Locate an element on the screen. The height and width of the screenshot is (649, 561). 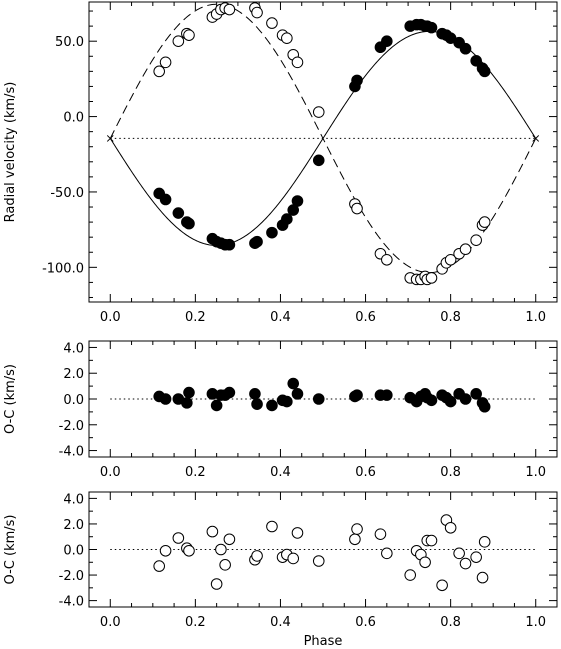
y-axis-label: O-C (km/s) is located at coordinates (10, 550).